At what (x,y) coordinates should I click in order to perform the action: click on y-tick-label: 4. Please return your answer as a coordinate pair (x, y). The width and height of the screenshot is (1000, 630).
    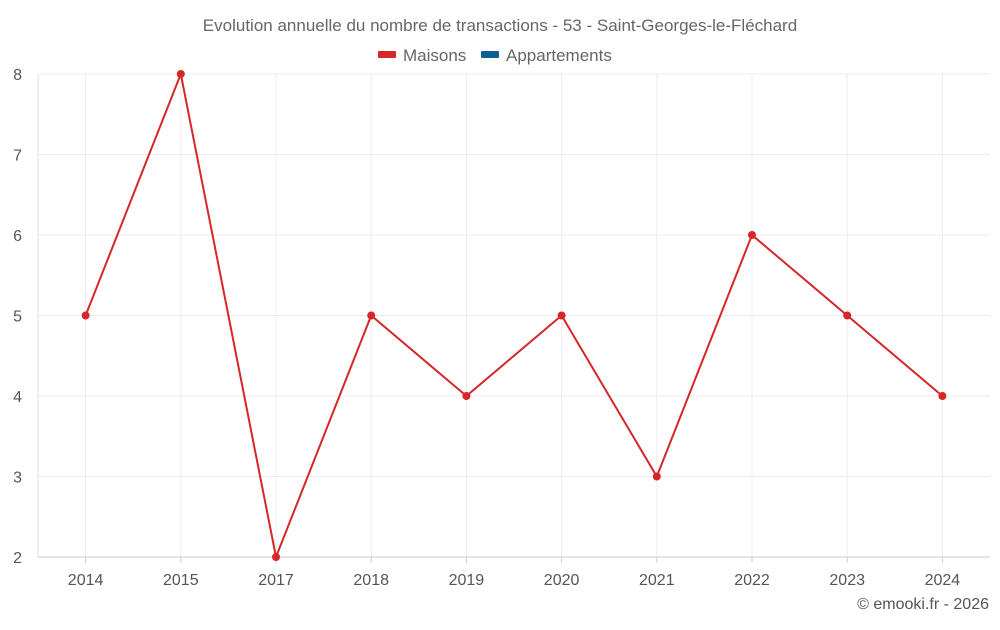
    Looking at the image, I should click on (17, 397).